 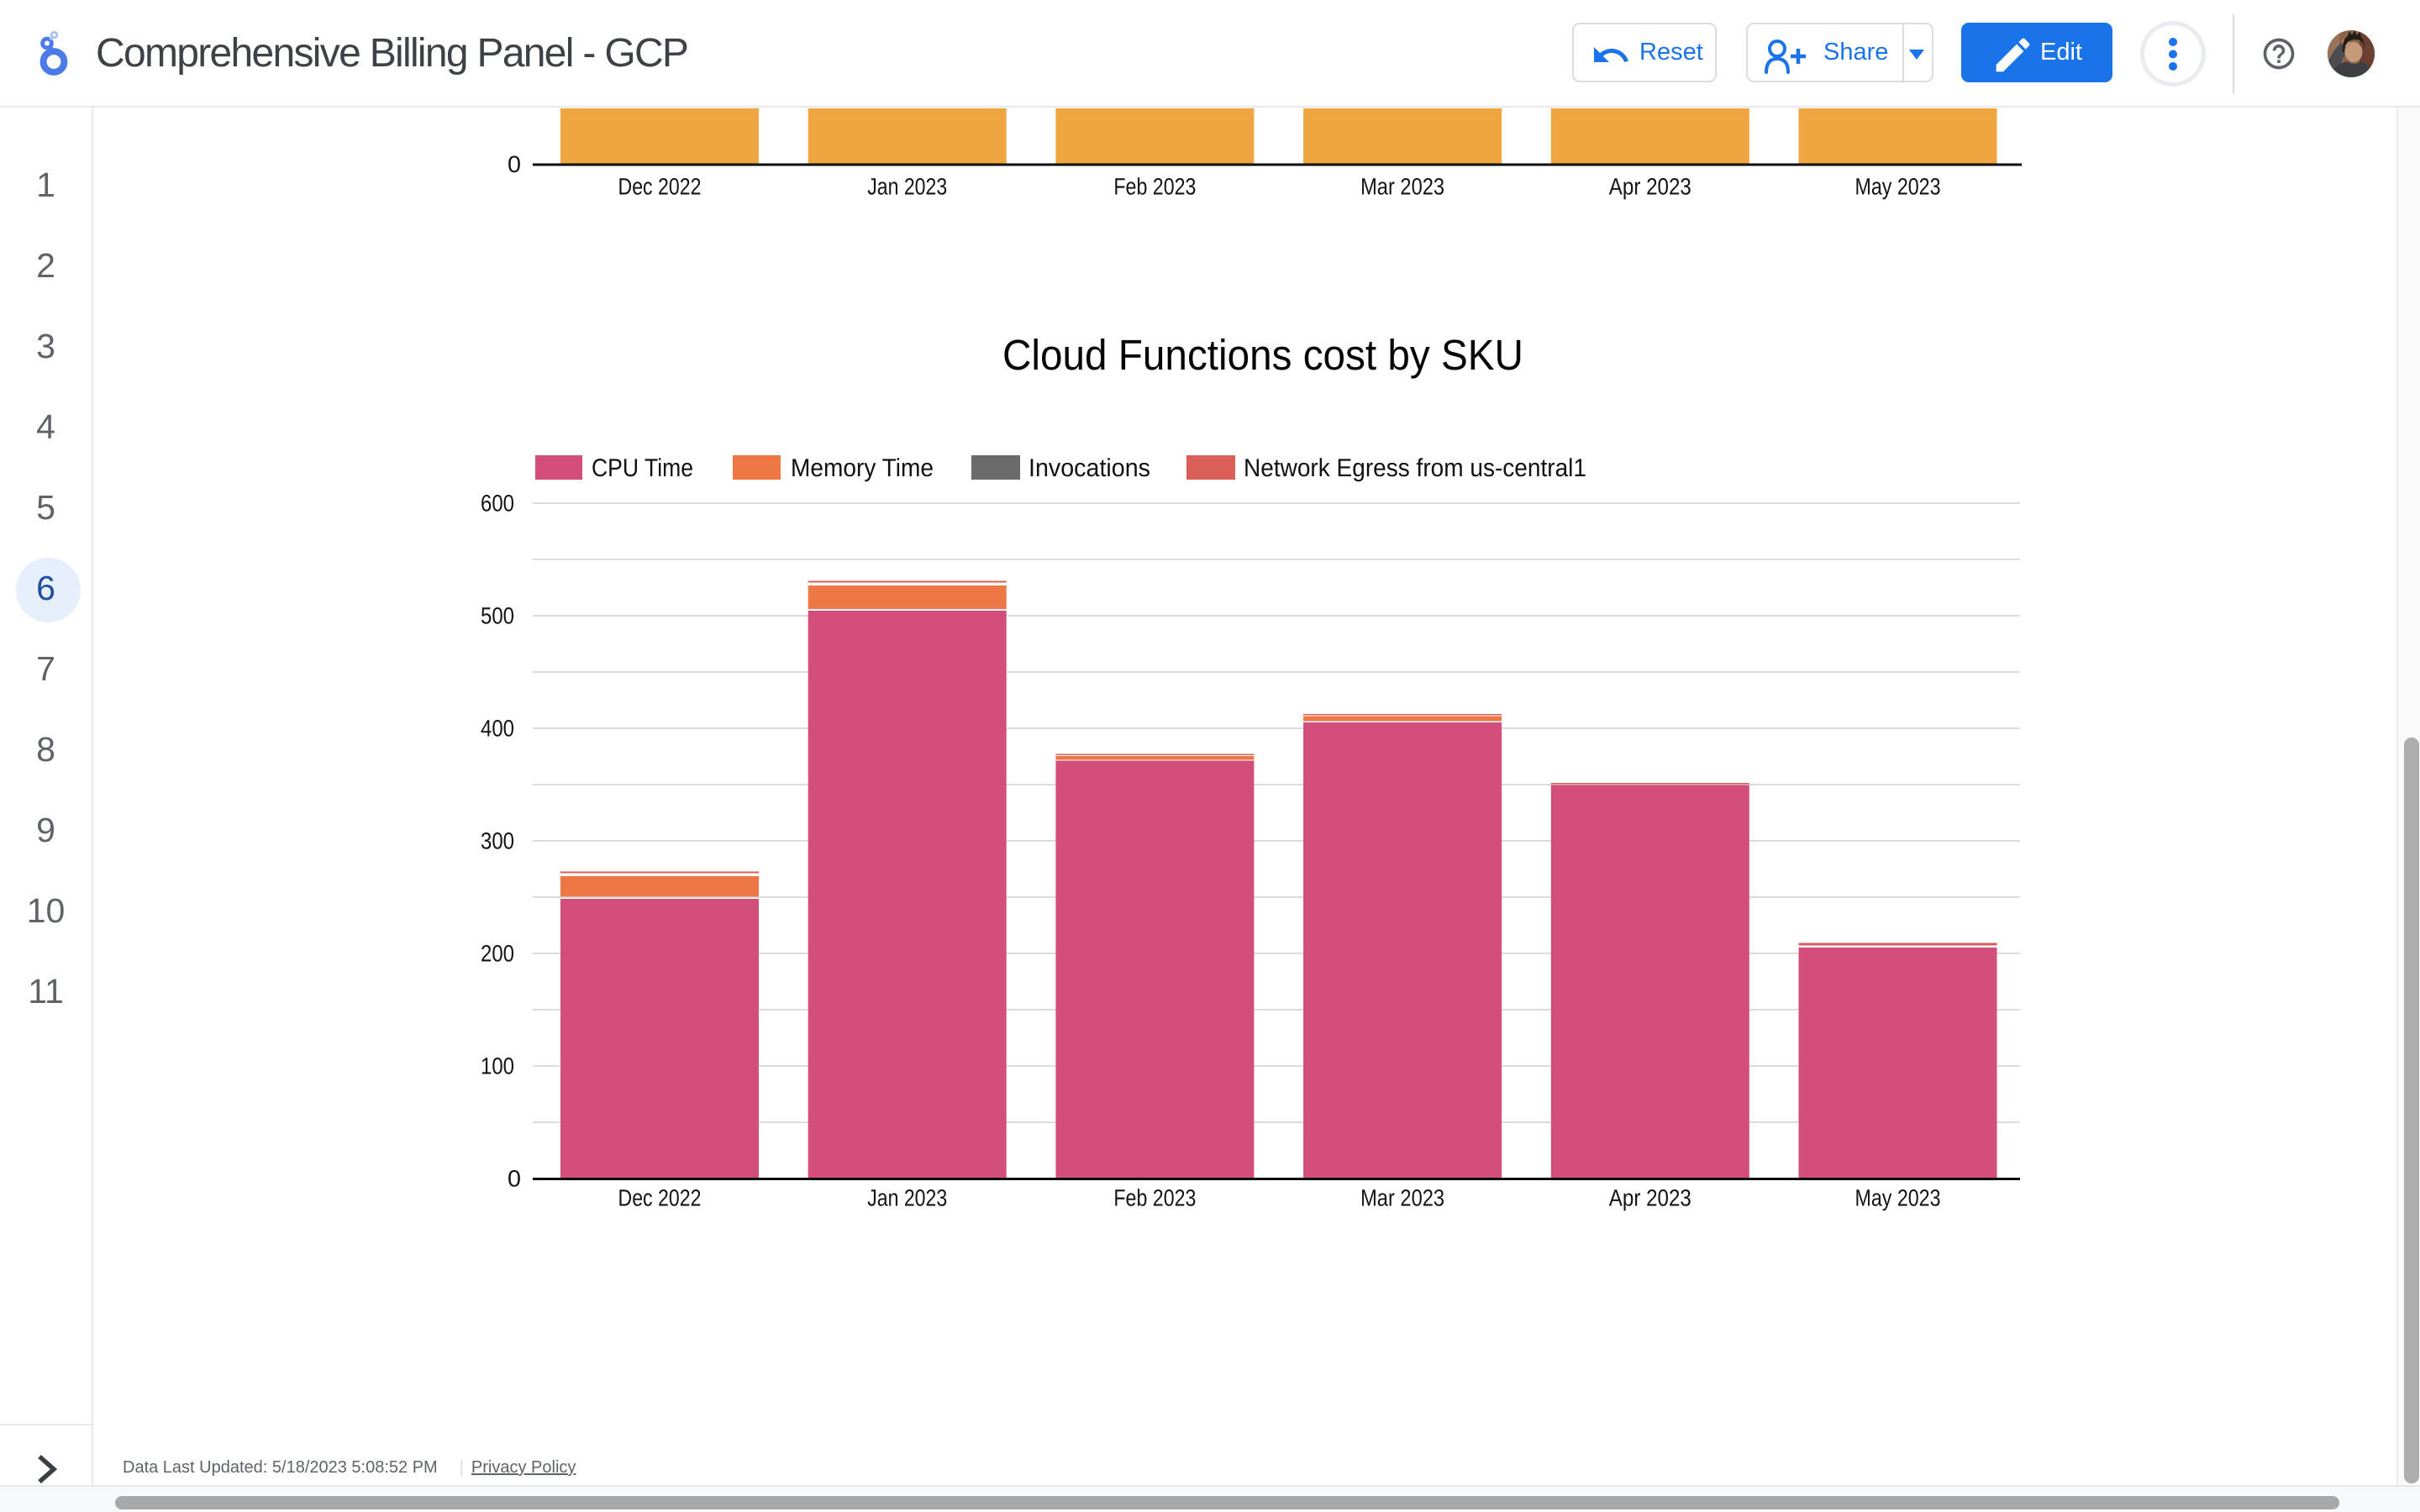 I want to click on svg-text: 200, so click(x=497, y=954).